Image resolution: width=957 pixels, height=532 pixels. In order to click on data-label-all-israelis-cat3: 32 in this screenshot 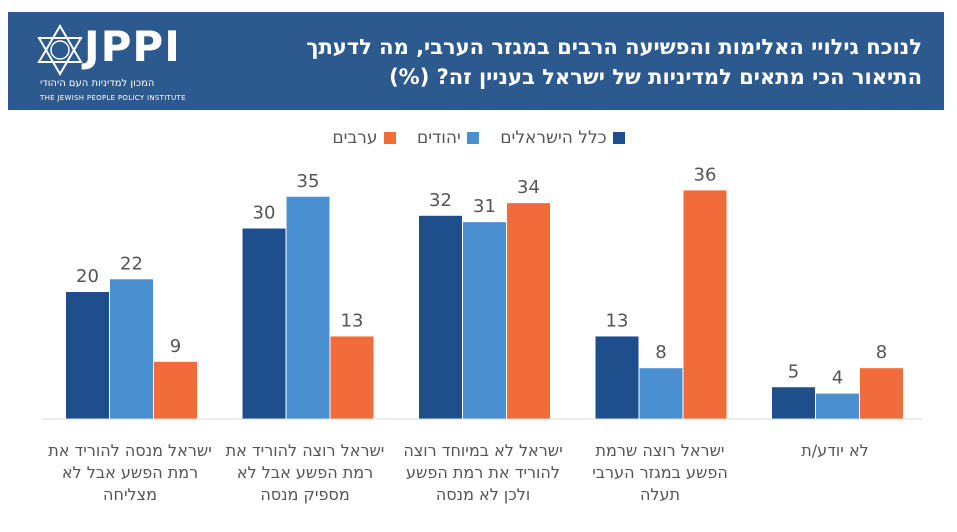, I will do `click(440, 200)`.